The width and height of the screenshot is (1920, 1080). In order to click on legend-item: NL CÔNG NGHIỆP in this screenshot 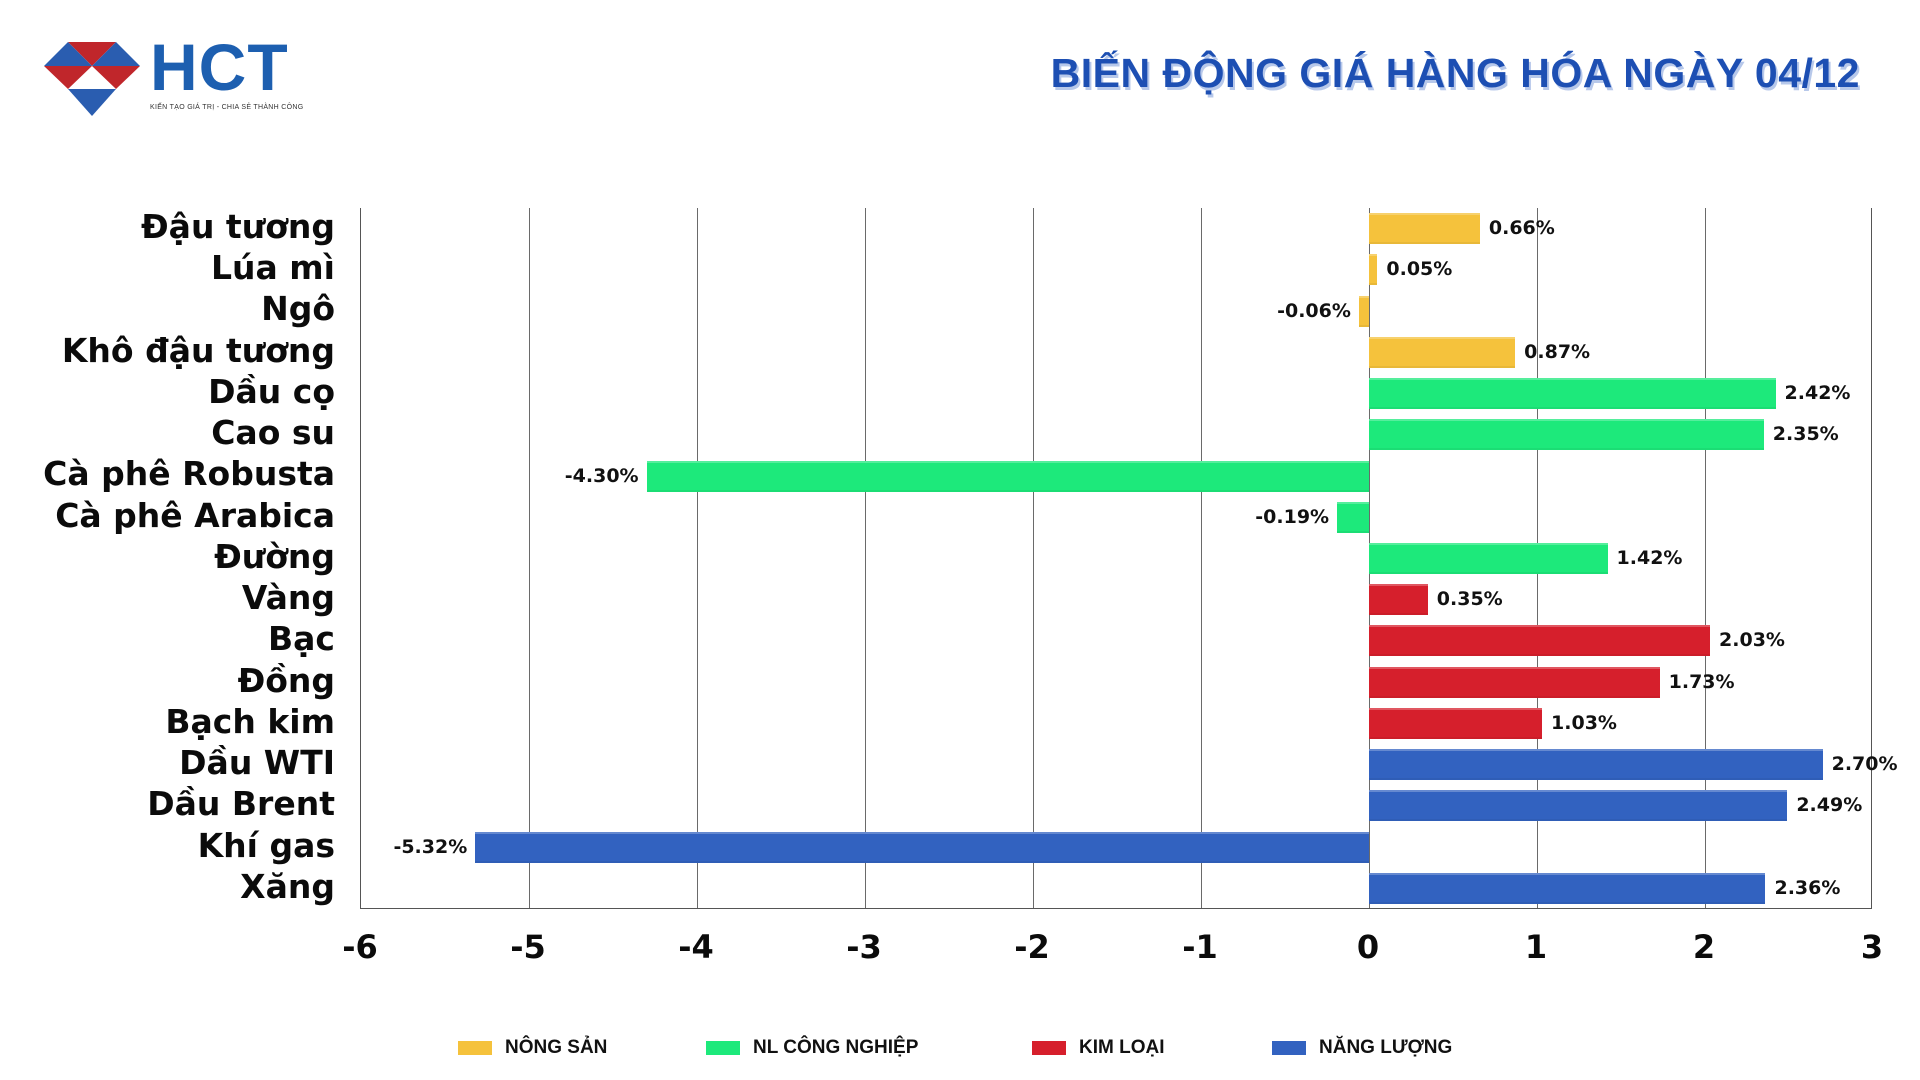, I will do `click(812, 1047)`.